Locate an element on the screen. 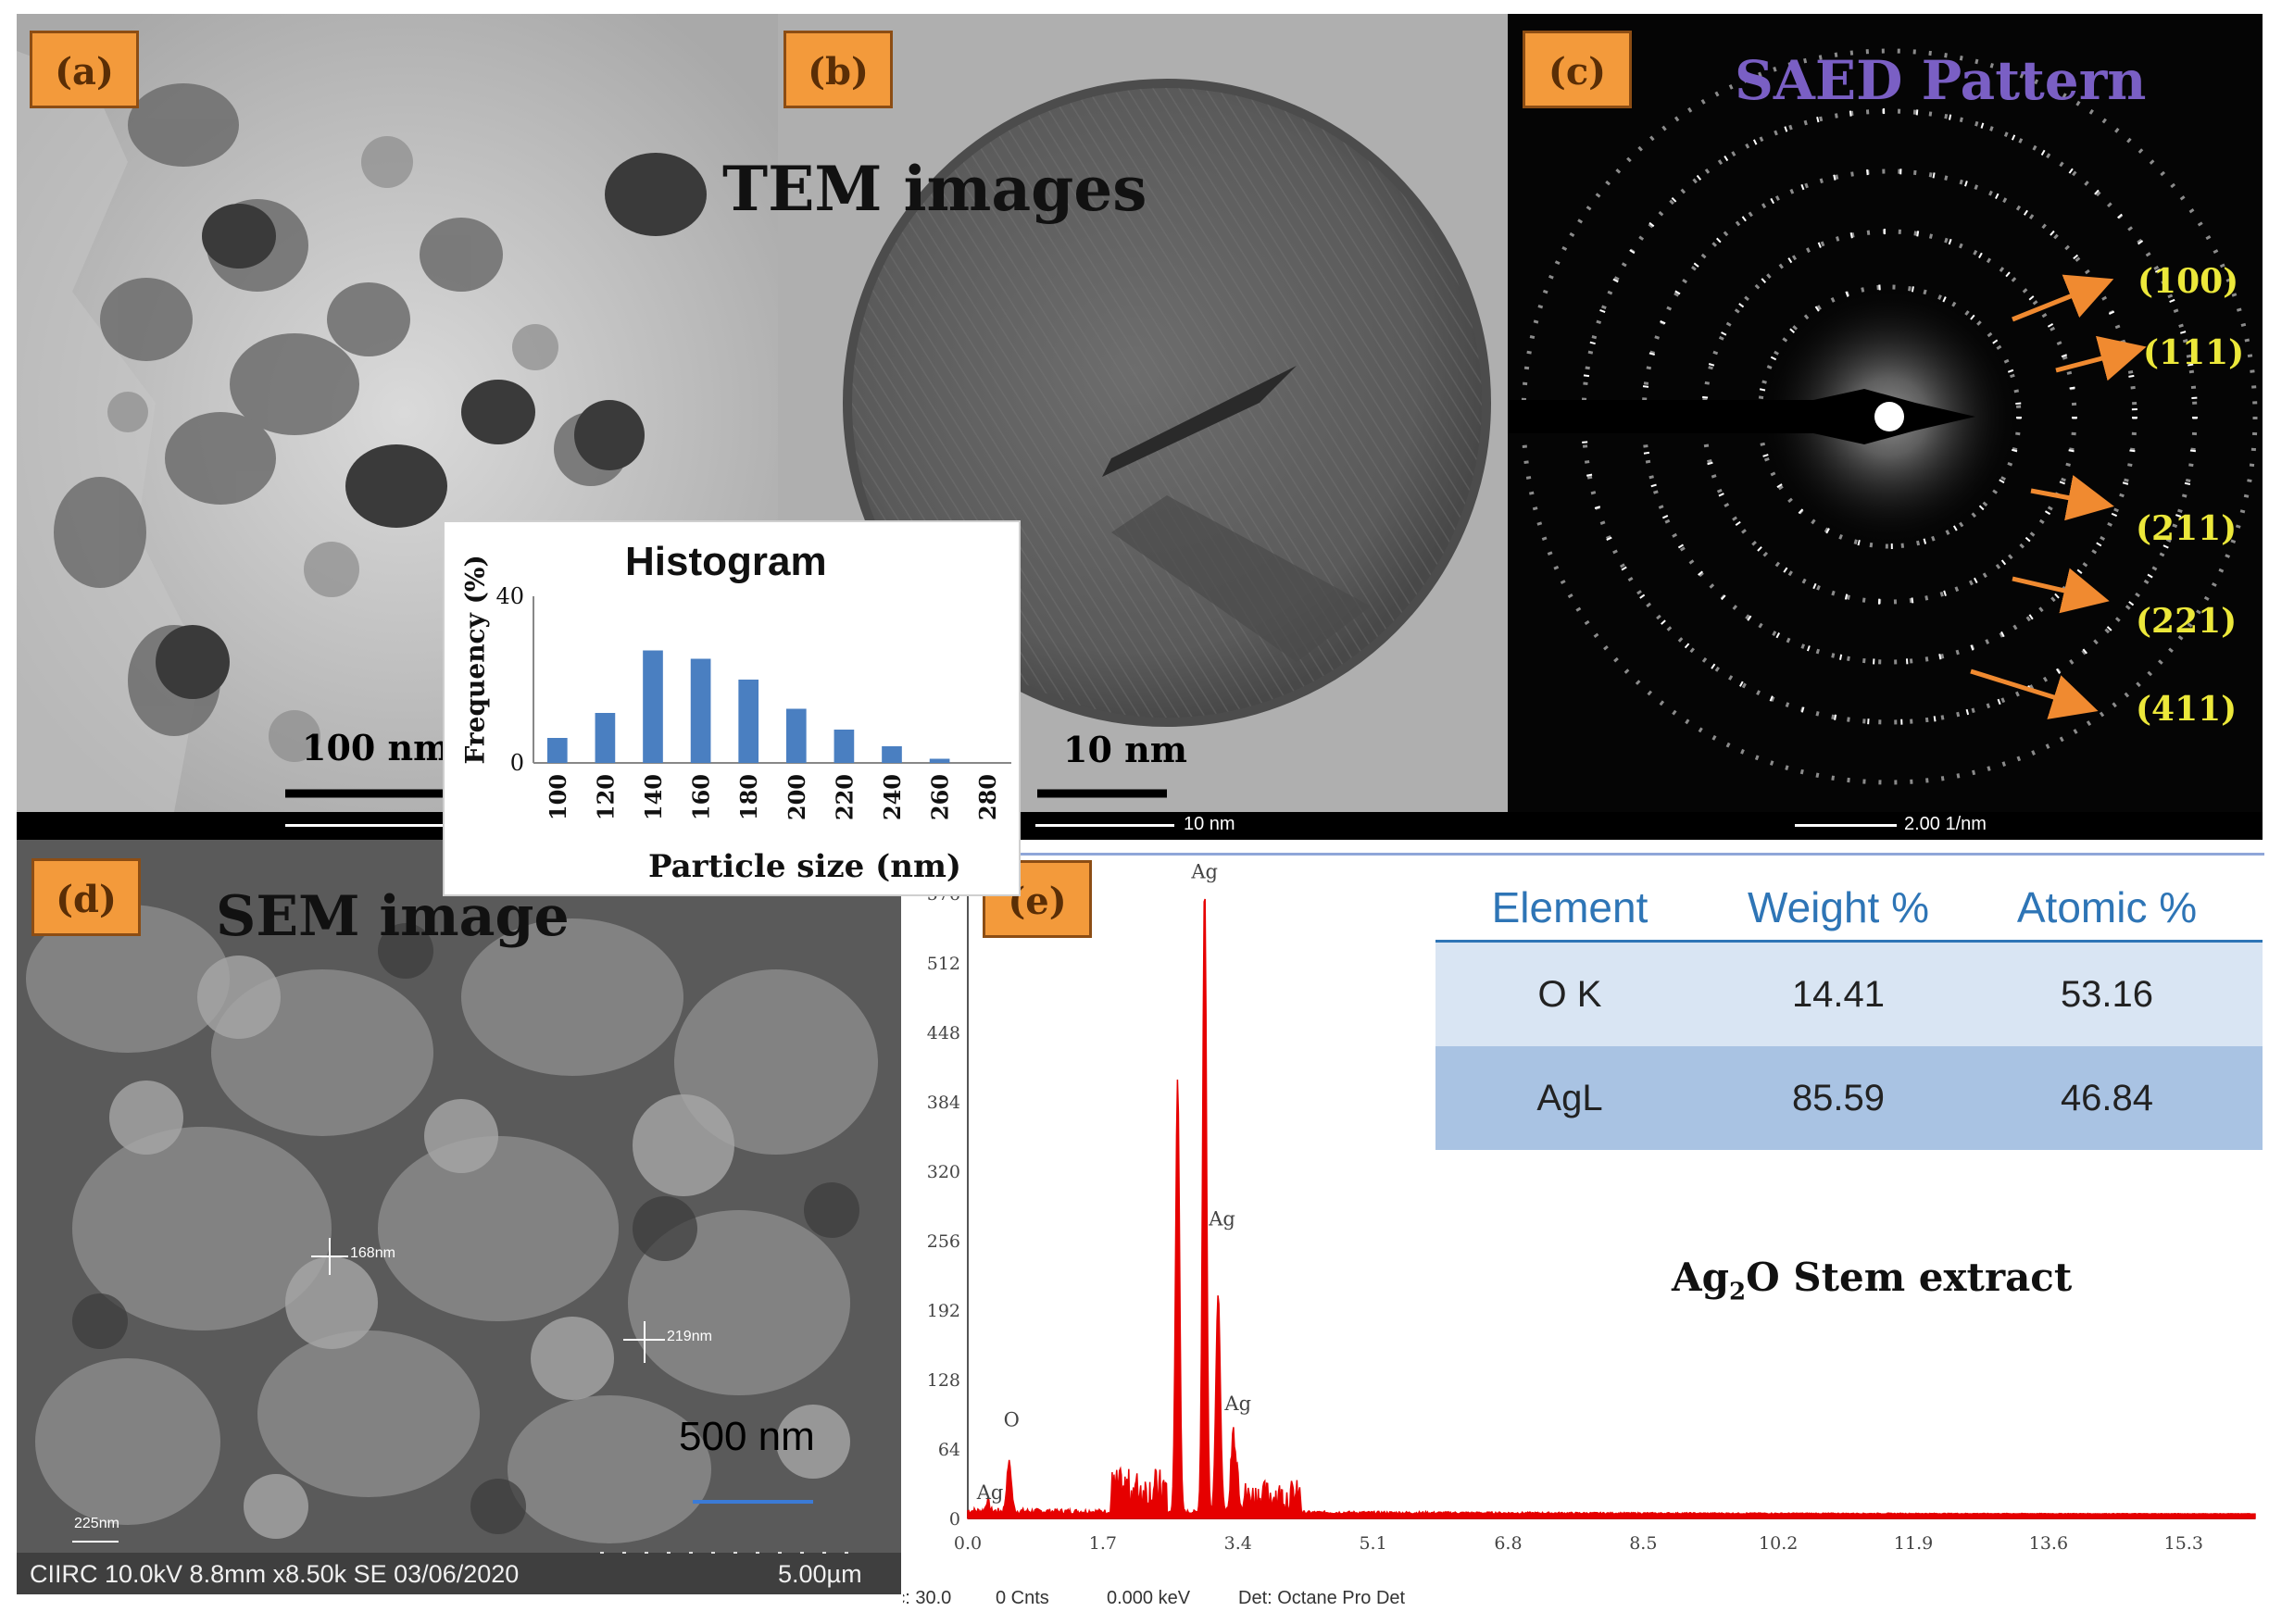 The height and width of the screenshot is (1624, 2269). eds-header-element: Element is located at coordinates (1569, 907).